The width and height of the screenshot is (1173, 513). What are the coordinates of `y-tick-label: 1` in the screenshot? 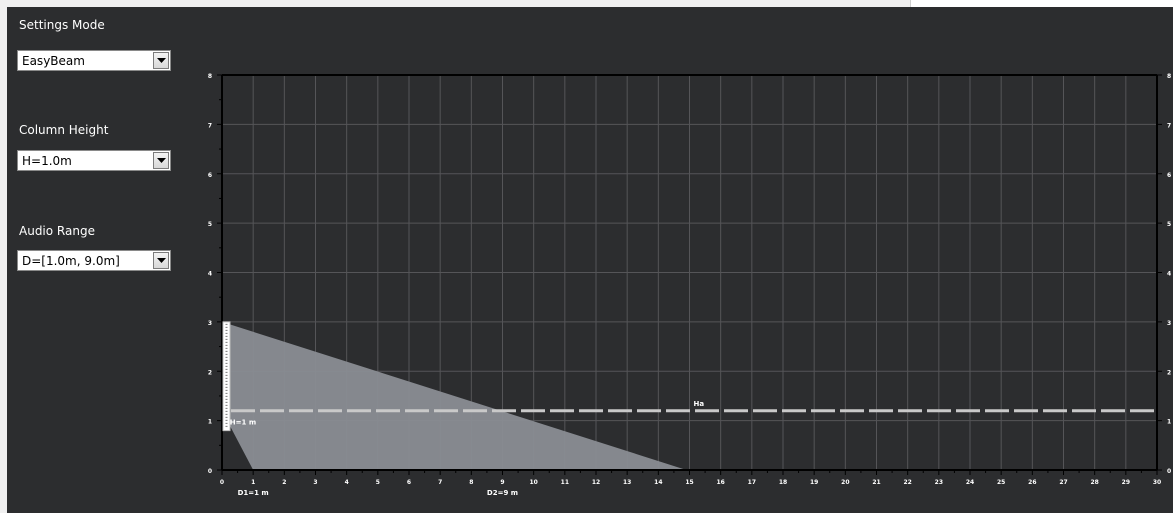 It's located at (210, 422).